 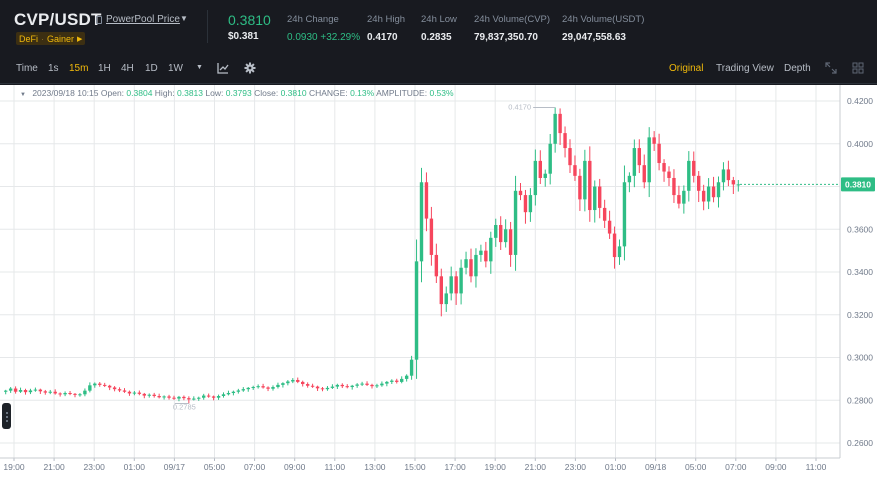 What do you see at coordinates (860, 358) in the screenshot?
I see `y-tick-label: 0.3000` at bounding box center [860, 358].